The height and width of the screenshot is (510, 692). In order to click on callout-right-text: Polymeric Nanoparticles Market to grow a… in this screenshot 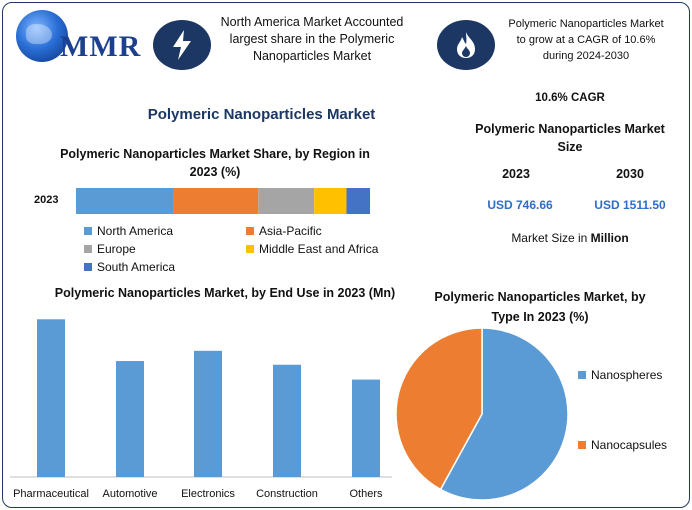, I will do `click(586, 40)`.